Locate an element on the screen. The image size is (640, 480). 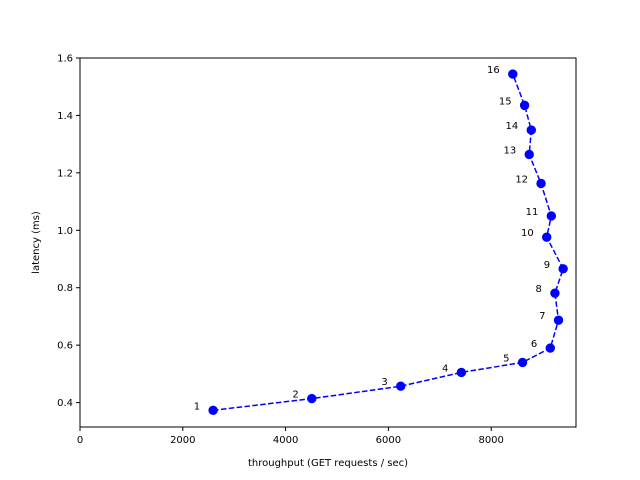
data-point-label: 3 is located at coordinates (384, 382).